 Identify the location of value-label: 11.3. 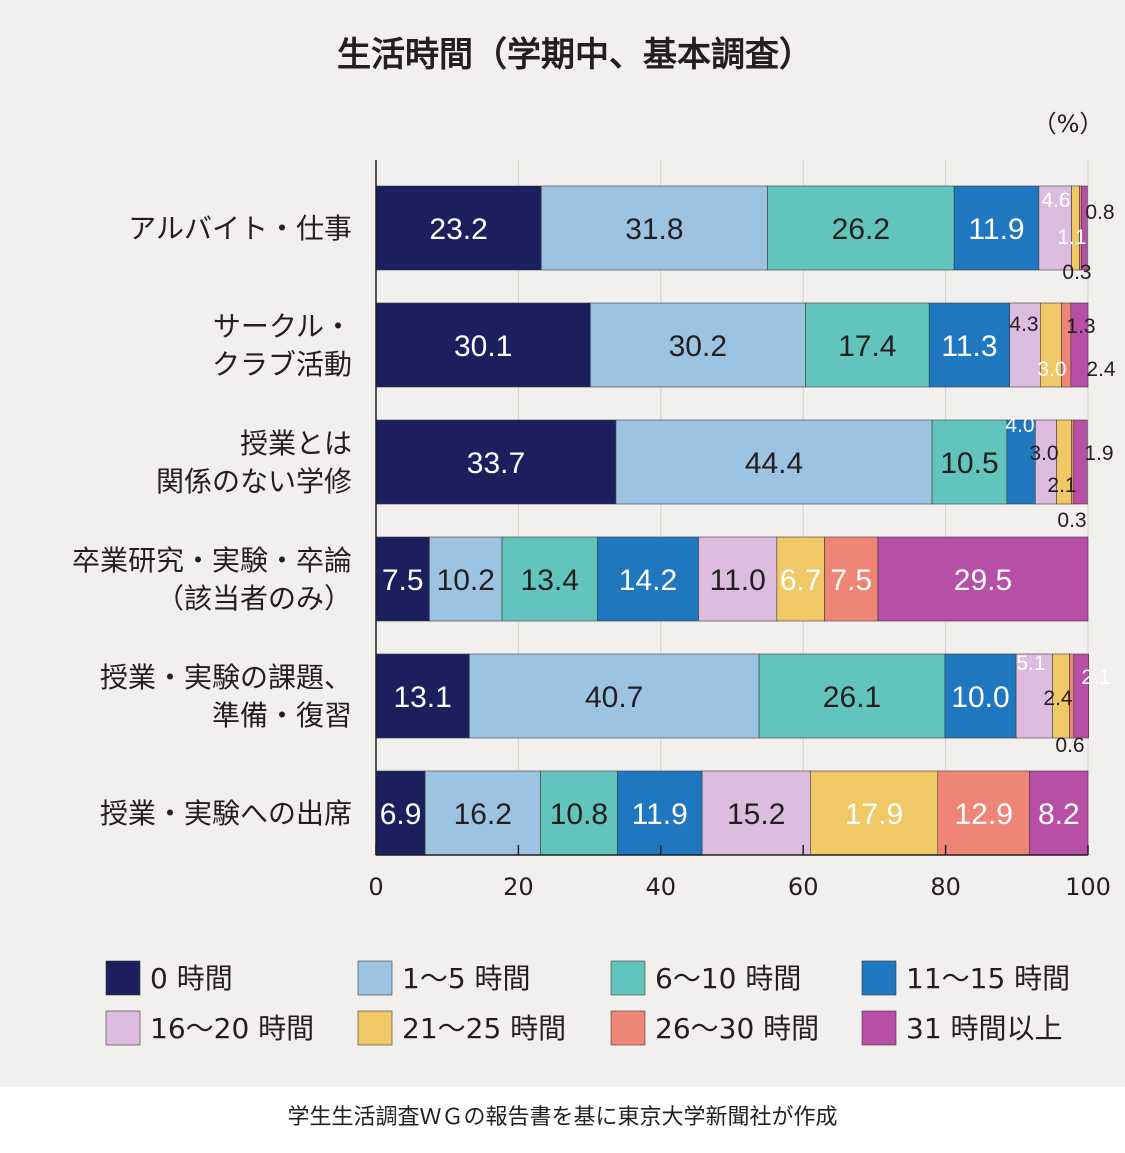
(969, 346).